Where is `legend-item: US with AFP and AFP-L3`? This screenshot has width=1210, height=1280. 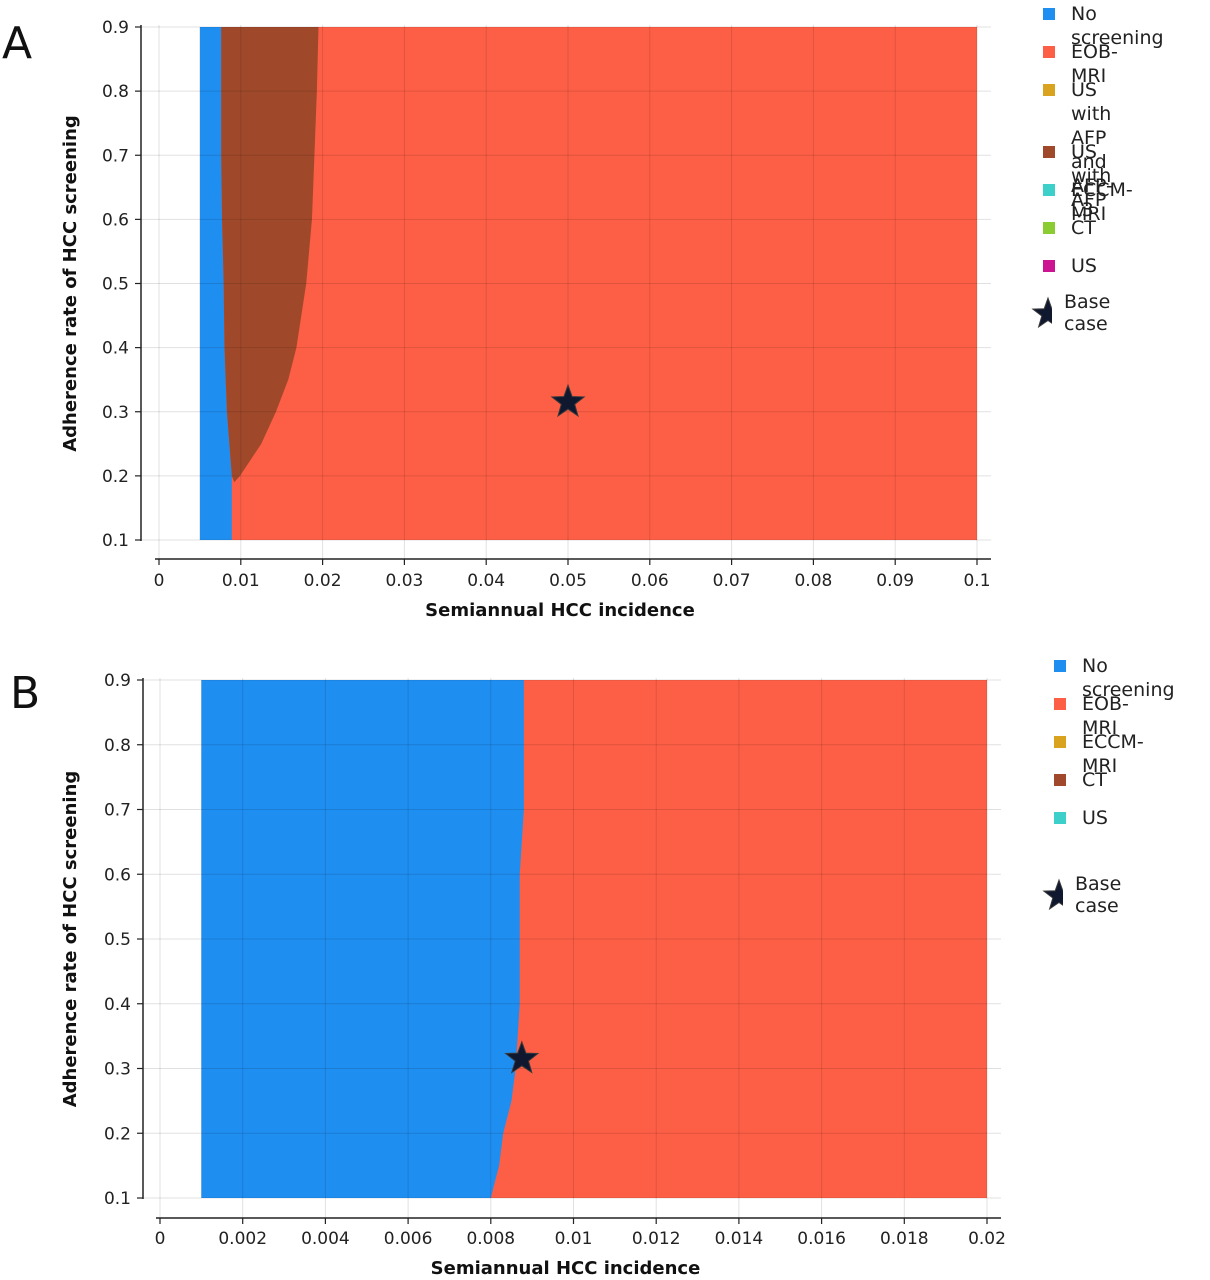 legend-item: US with AFP and AFP-L3 is located at coordinates (1078, 150).